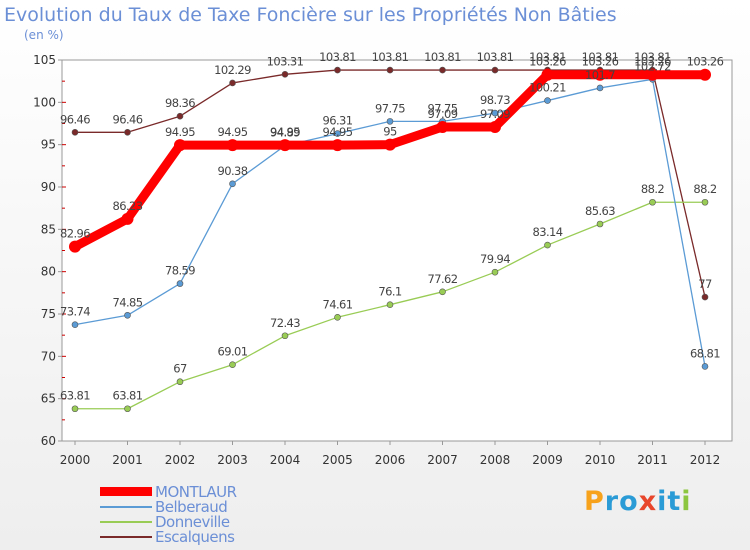 This screenshot has height=550, width=750. Describe the element at coordinates (210, 522) in the screenshot. I see `legend-item-donneville: Donneville` at that location.